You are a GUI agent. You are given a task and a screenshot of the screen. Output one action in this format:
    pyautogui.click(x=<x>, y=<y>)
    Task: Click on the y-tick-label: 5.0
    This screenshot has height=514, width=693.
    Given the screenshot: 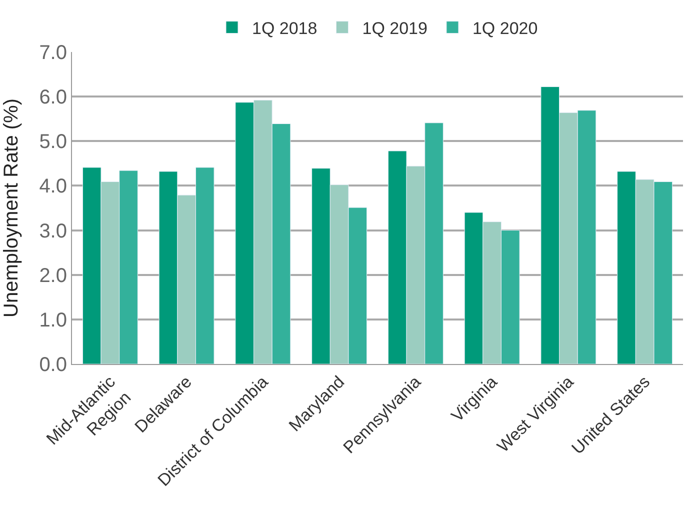 What is the action you would take?
    pyautogui.click(x=53, y=142)
    